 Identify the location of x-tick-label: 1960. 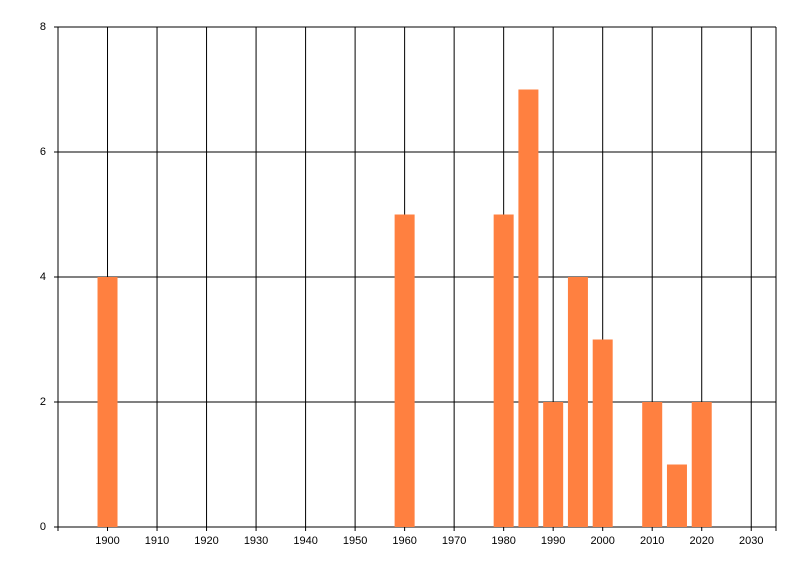
(404, 541).